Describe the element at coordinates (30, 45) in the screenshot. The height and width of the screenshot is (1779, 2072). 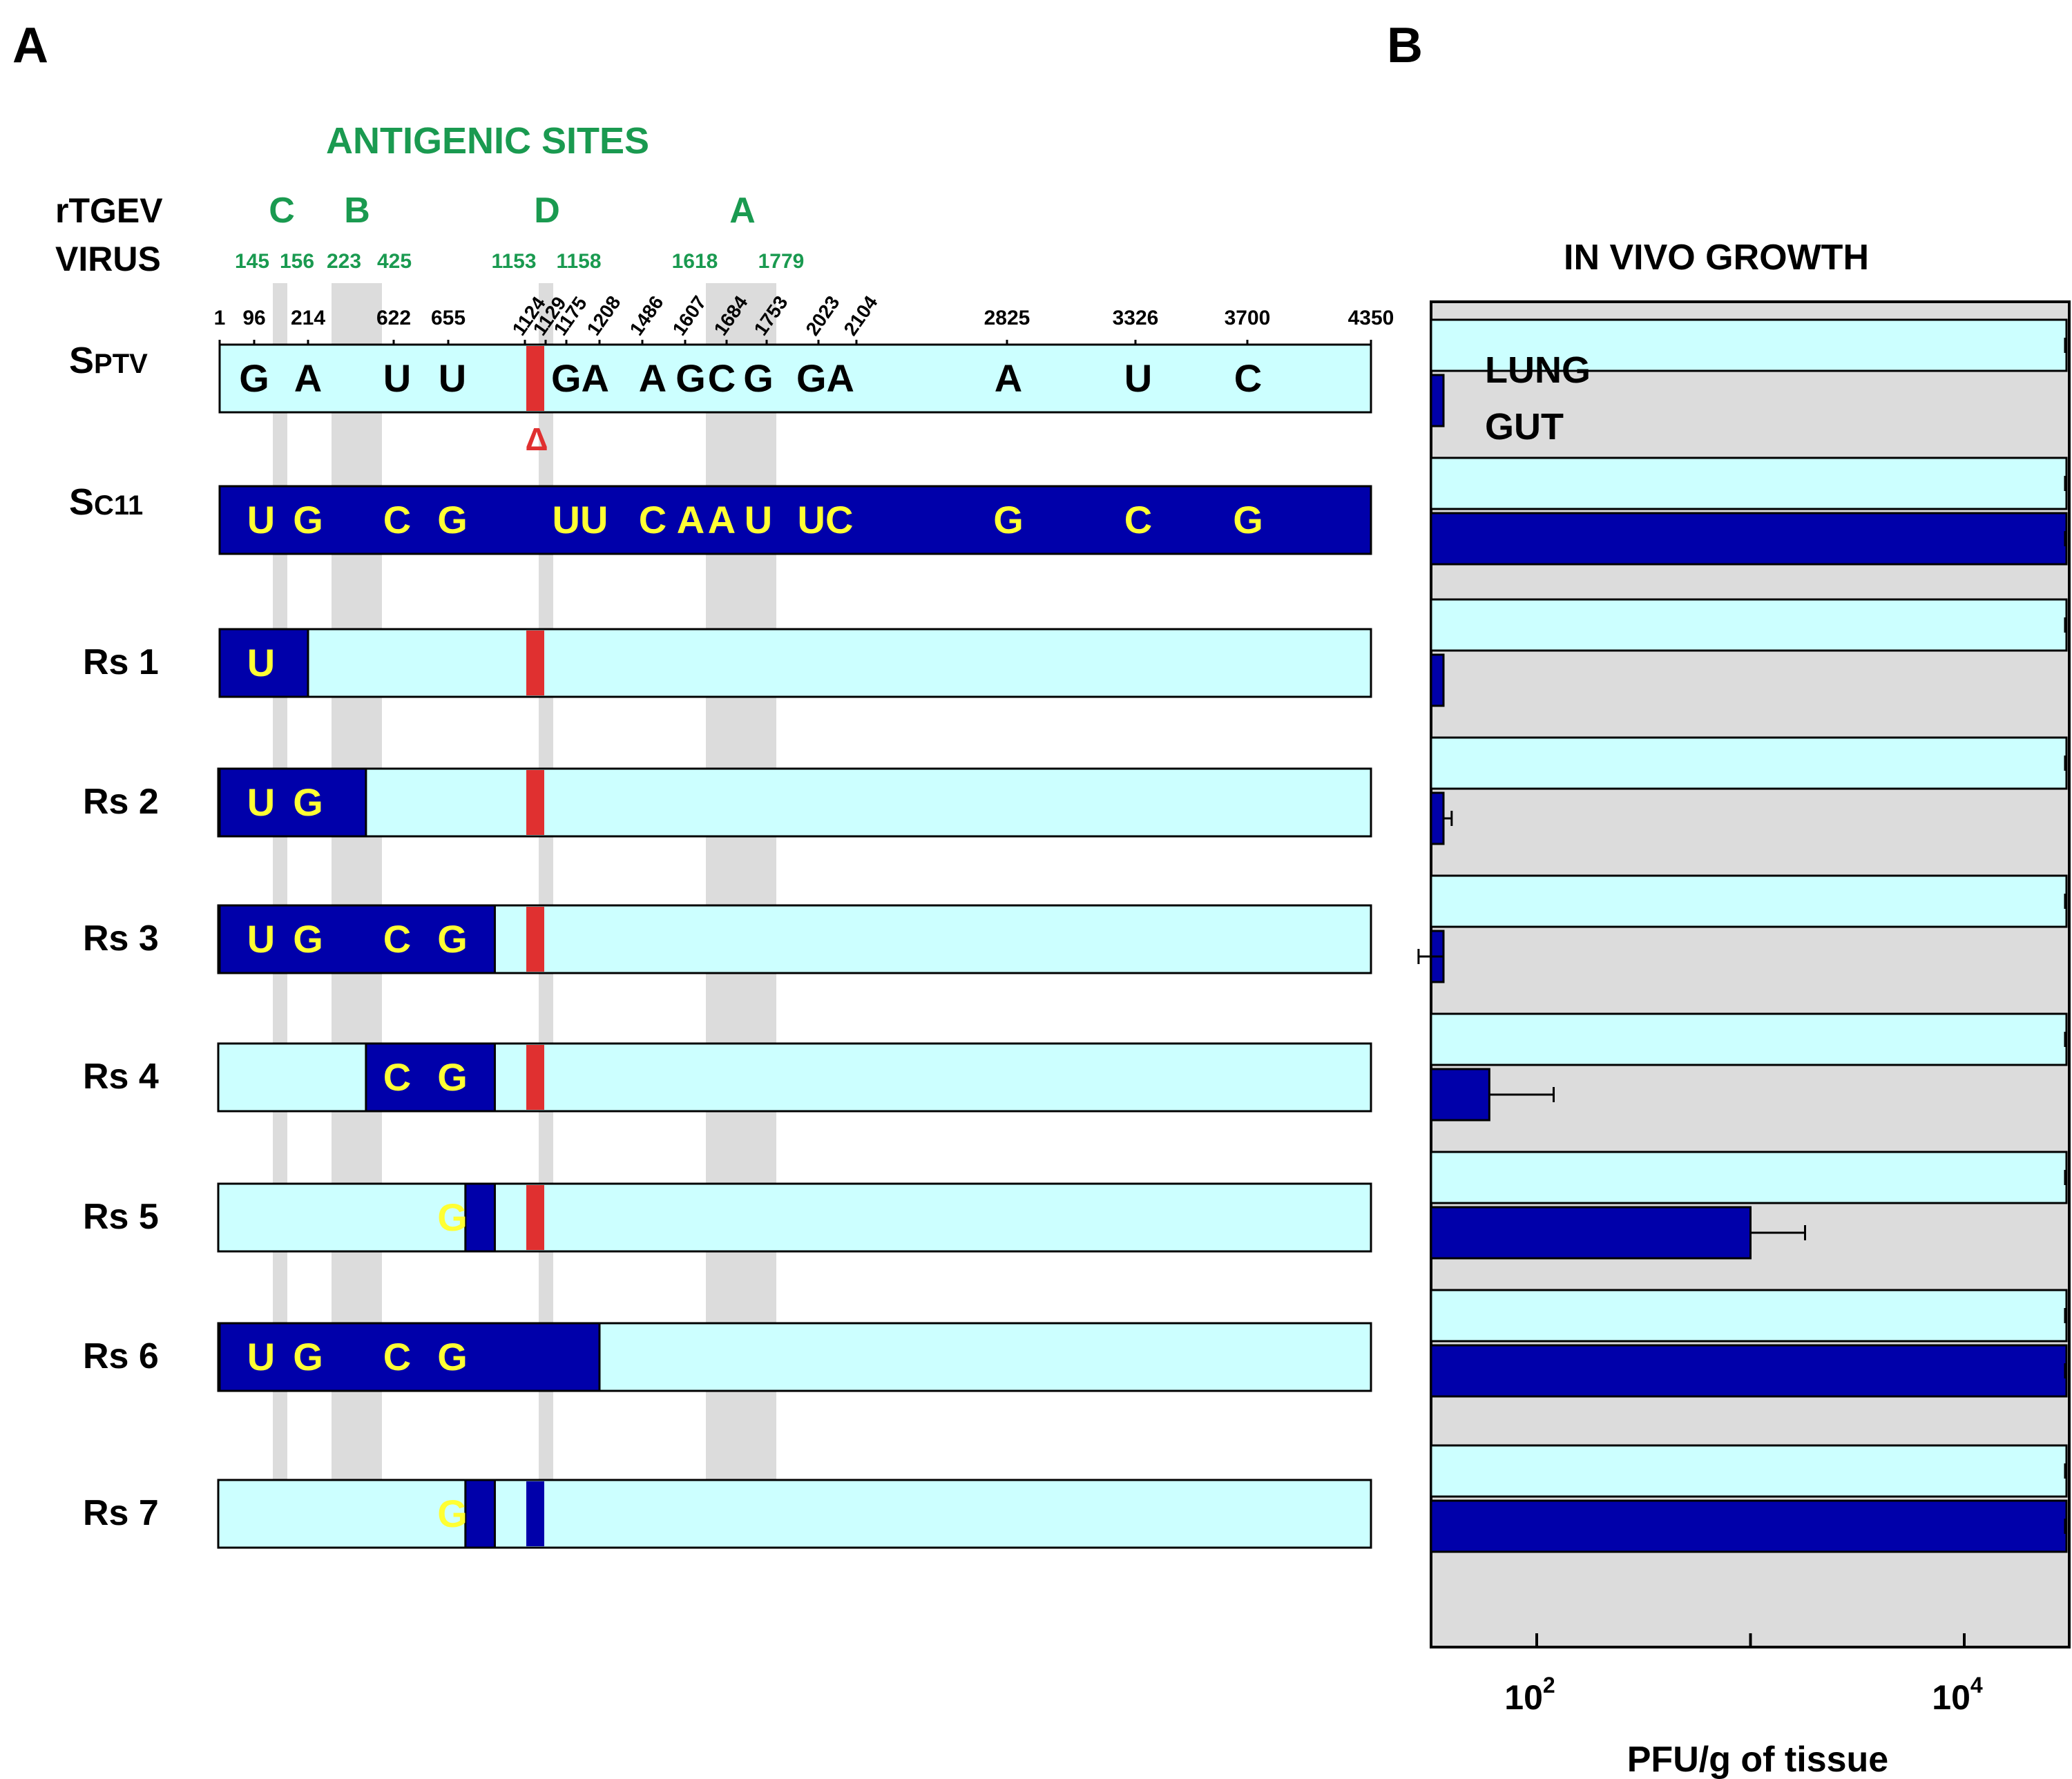
I see `panel-a-label: A` at that location.